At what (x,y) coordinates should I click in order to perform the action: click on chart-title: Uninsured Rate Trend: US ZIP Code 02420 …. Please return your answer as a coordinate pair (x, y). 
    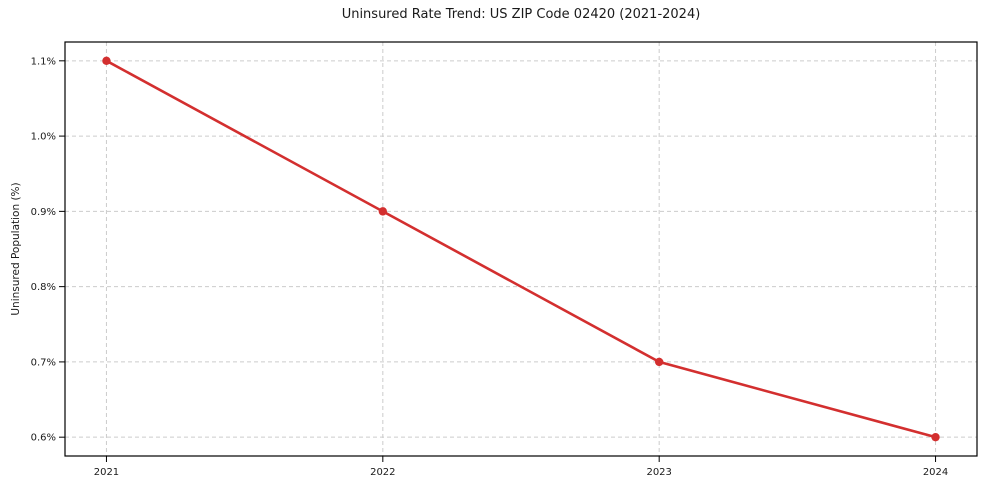
    Looking at the image, I should click on (521, 14).